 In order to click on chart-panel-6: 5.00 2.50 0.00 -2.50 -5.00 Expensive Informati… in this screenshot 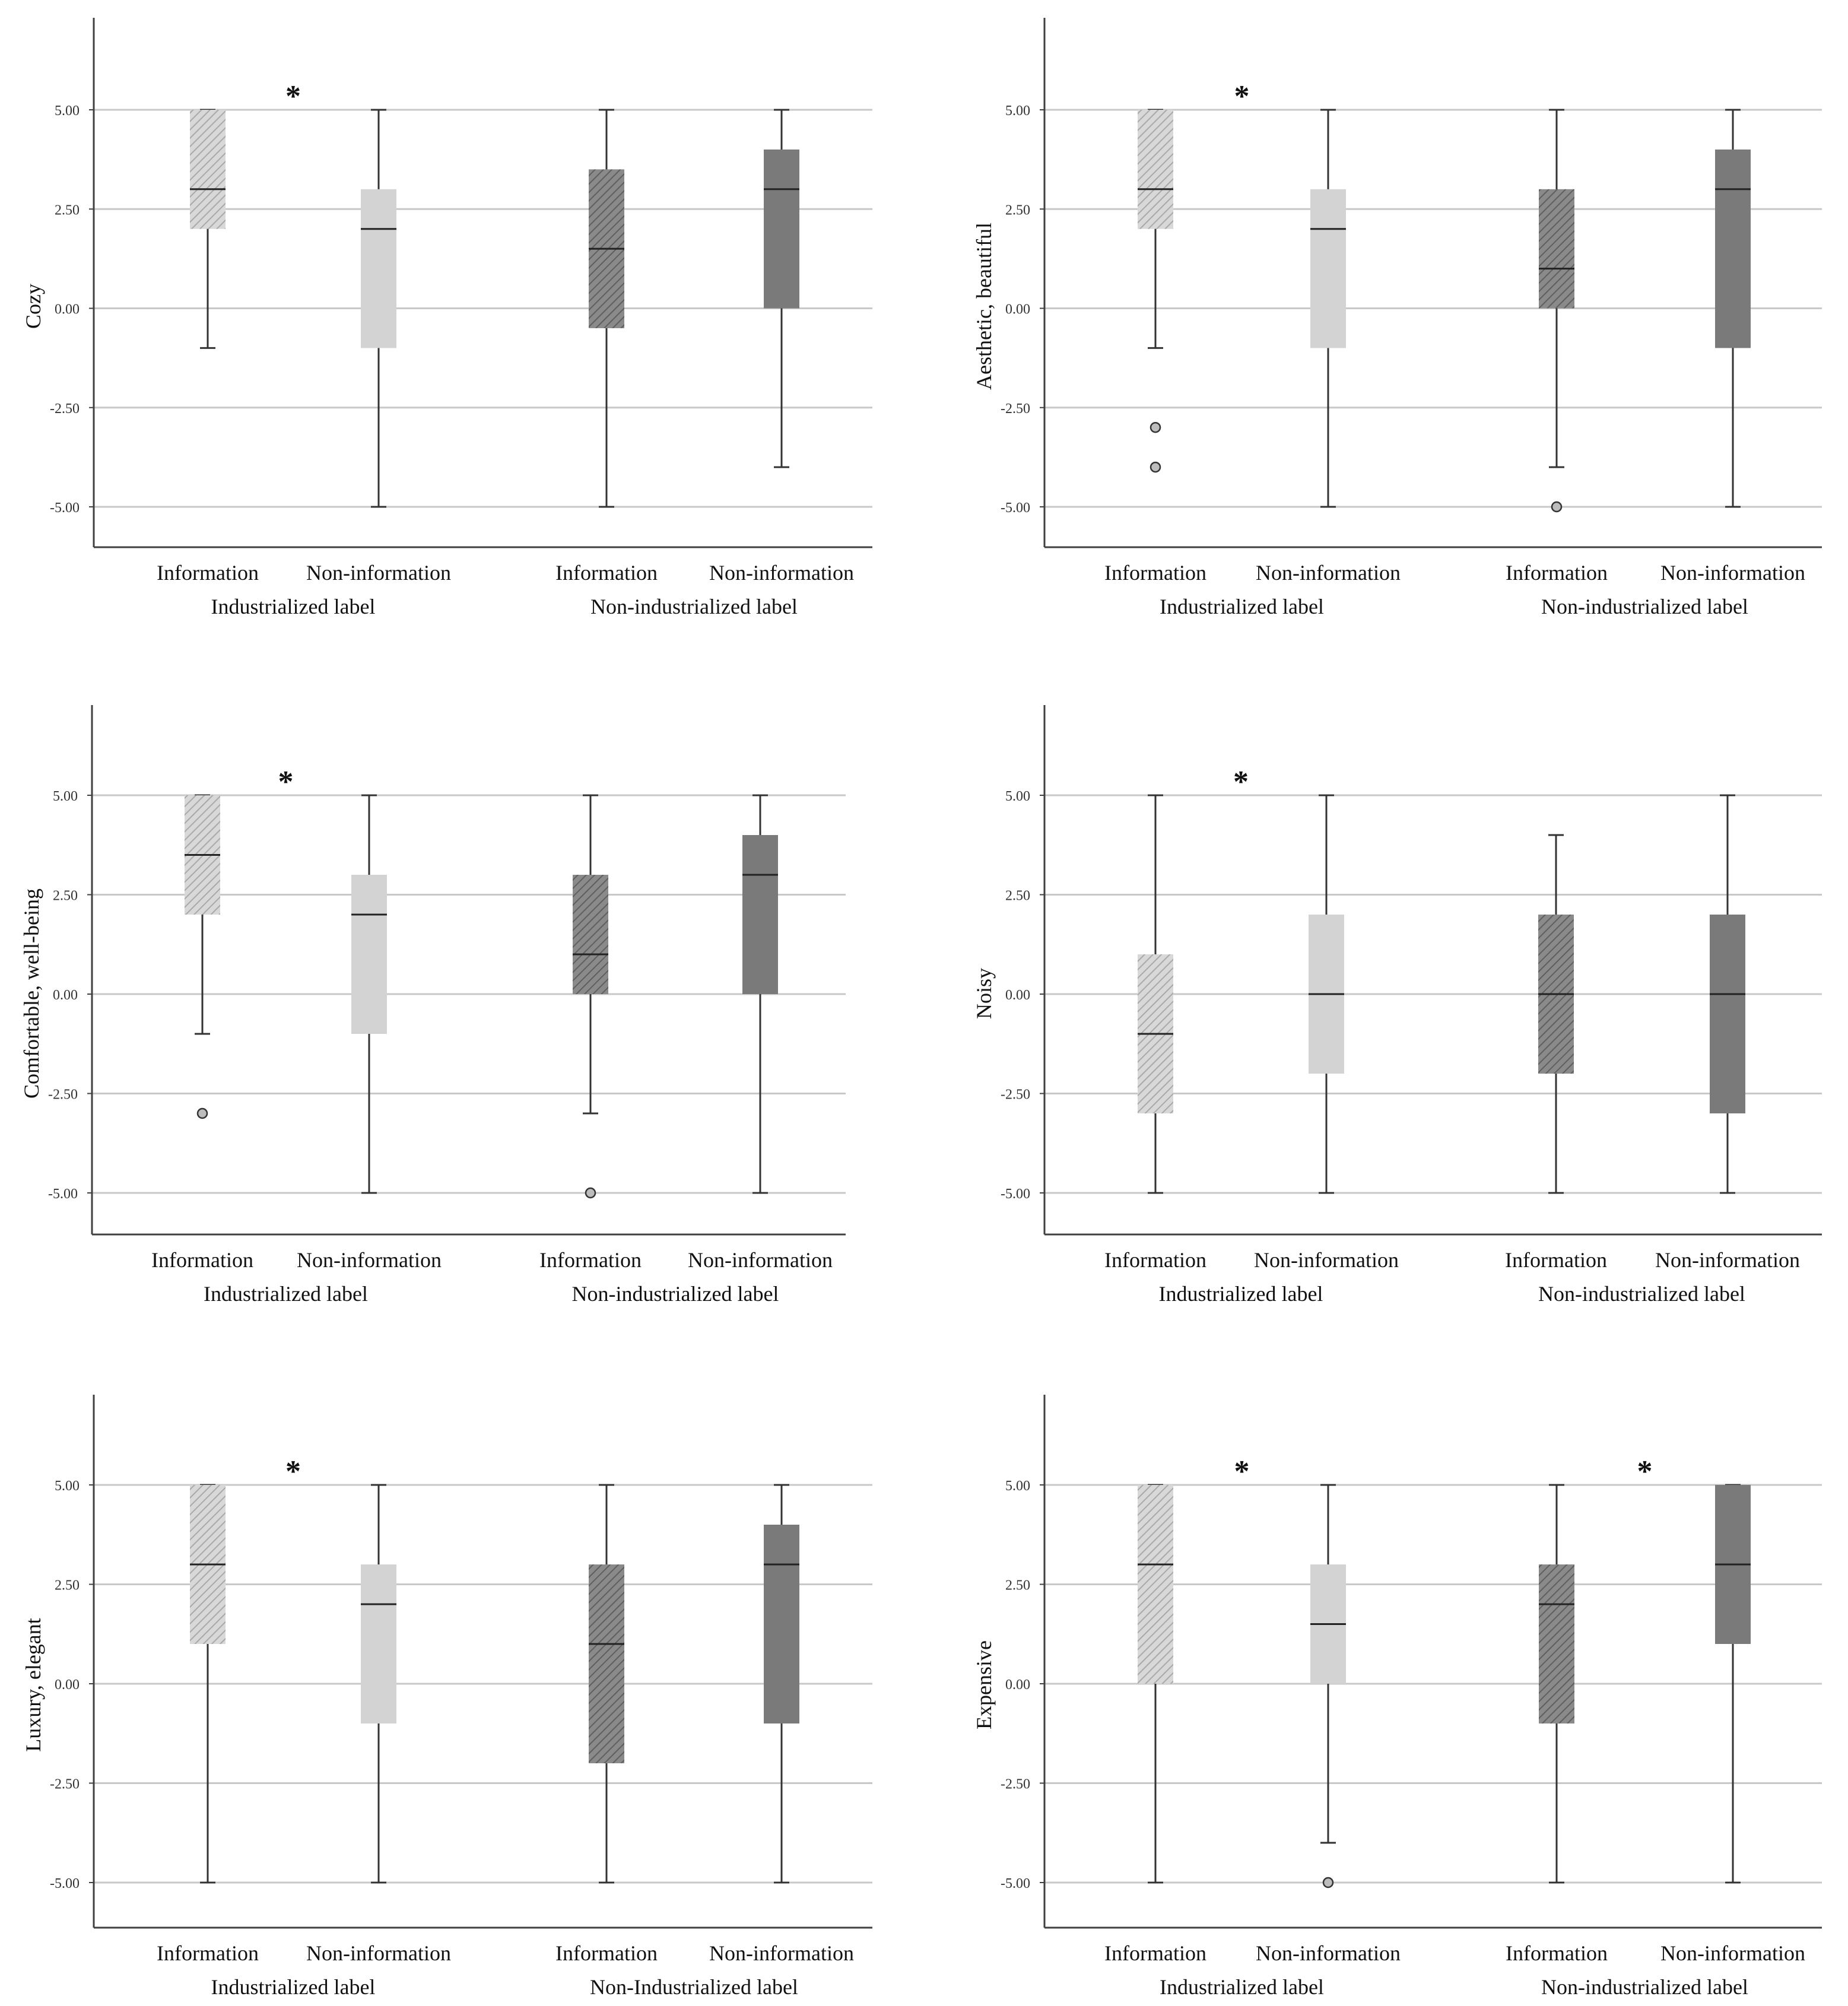, I will do `click(1397, 1697)`.